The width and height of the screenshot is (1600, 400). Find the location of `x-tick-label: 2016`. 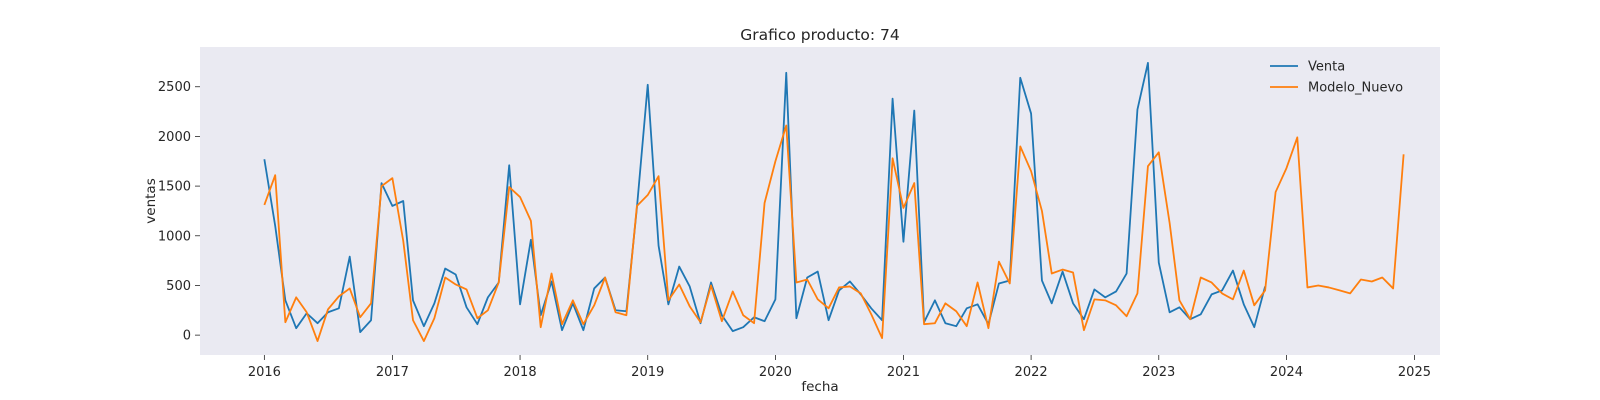

x-tick-label: 2016 is located at coordinates (264, 372).